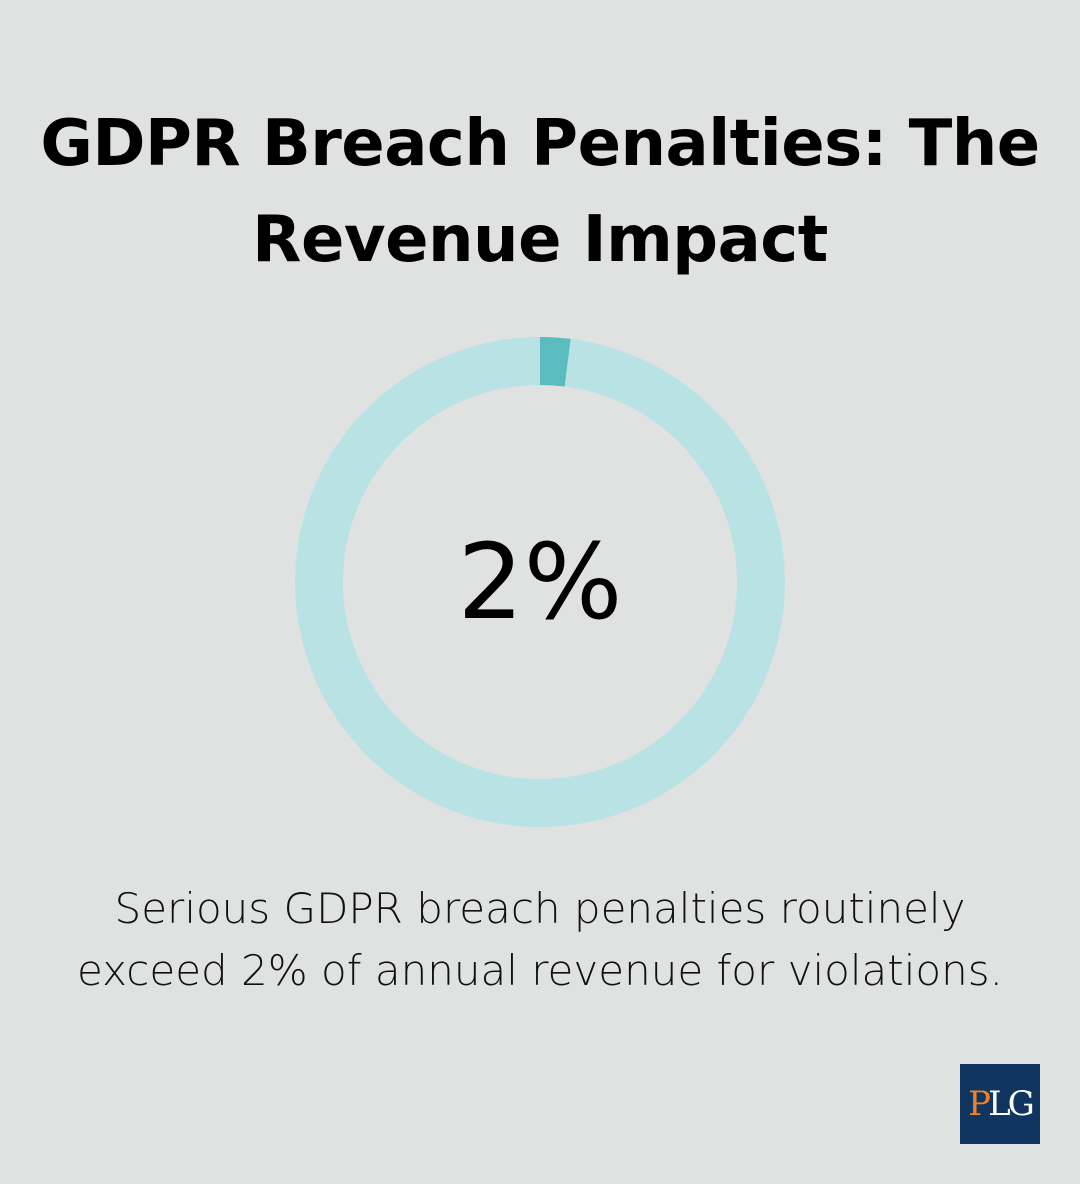 The image size is (1080, 1184). What do you see at coordinates (999, 1104) in the screenshot?
I see `logo-letter-l: L` at bounding box center [999, 1104].